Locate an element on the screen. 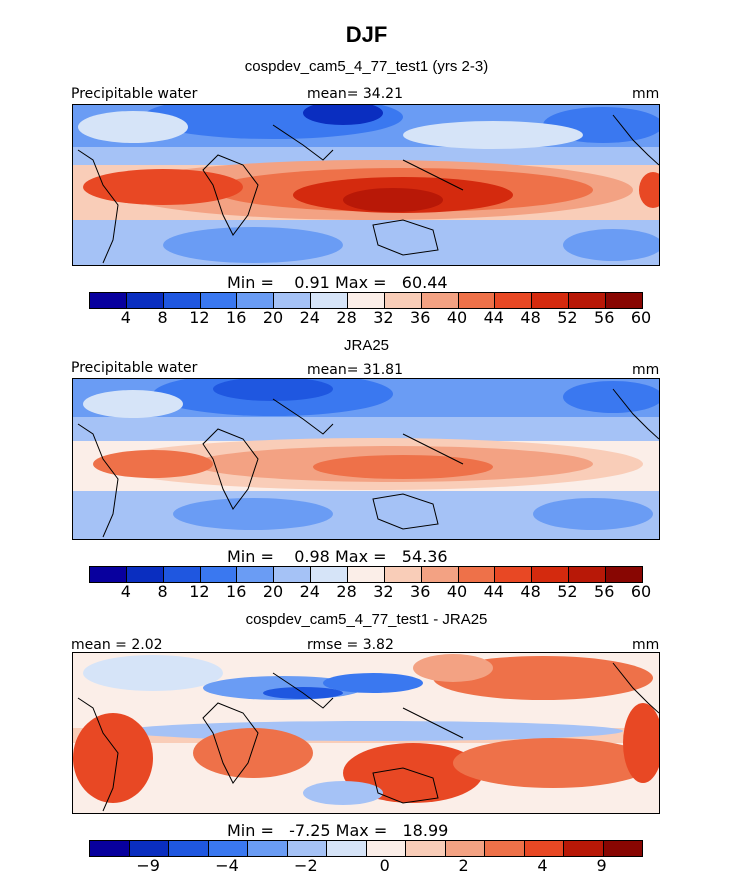 This screenshot has height=877, width=733. colorbar-tick-label: −4 is located at coordinates (227, 865).